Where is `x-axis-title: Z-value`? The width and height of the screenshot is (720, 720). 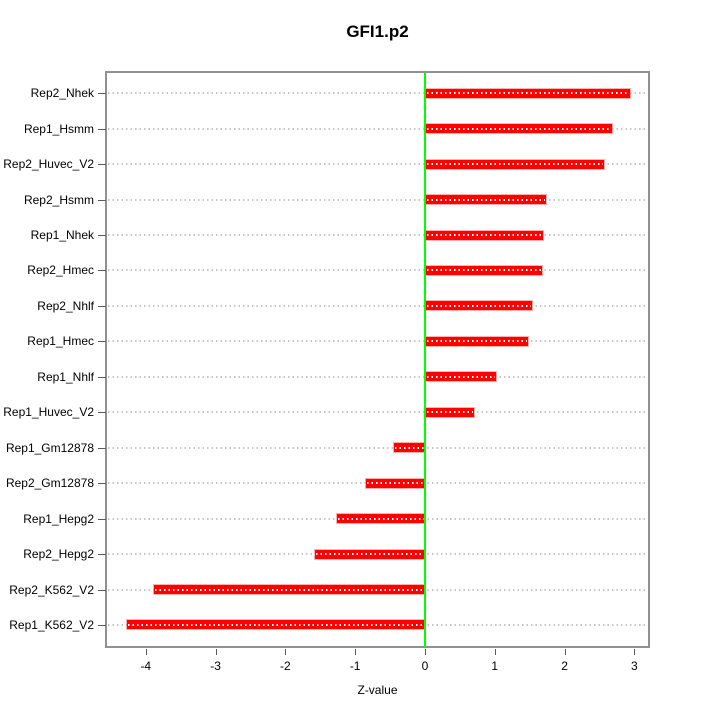 x-axis-title: Z-value is located at coordinates (377, 690).